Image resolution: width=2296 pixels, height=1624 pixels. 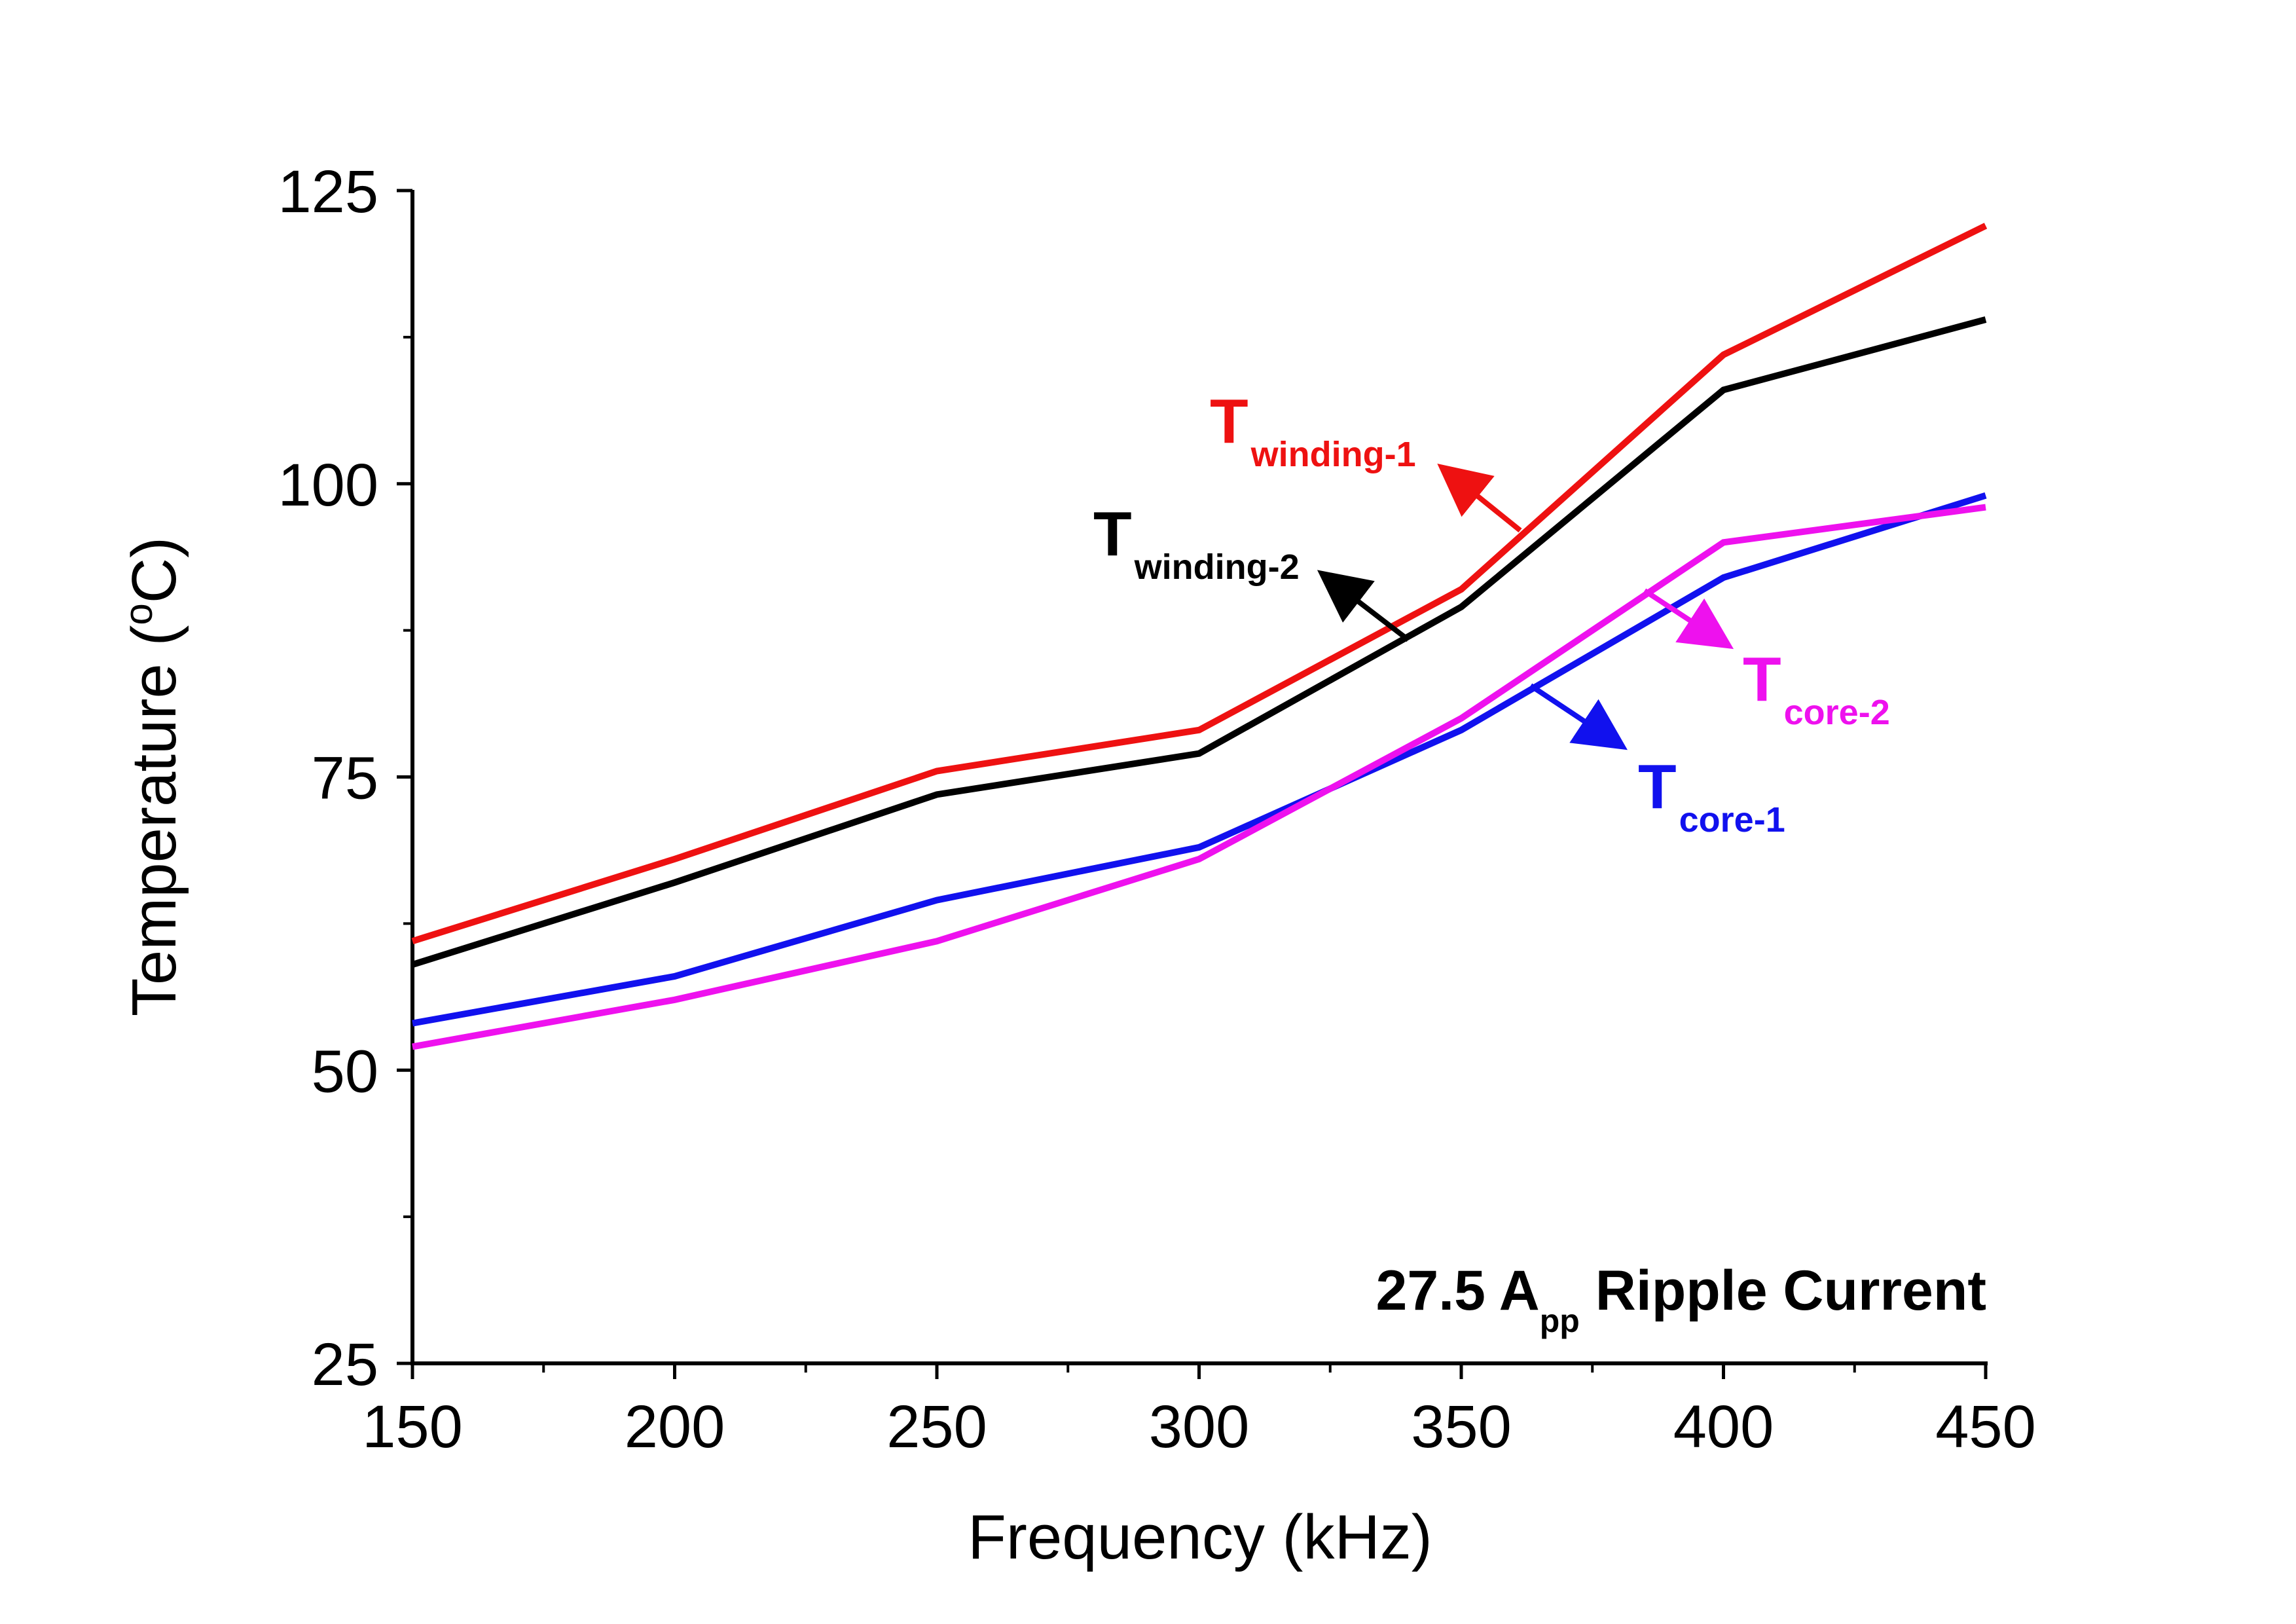 I want to click on core-2-label: Tcore-2, so click(x=1816, y=688).